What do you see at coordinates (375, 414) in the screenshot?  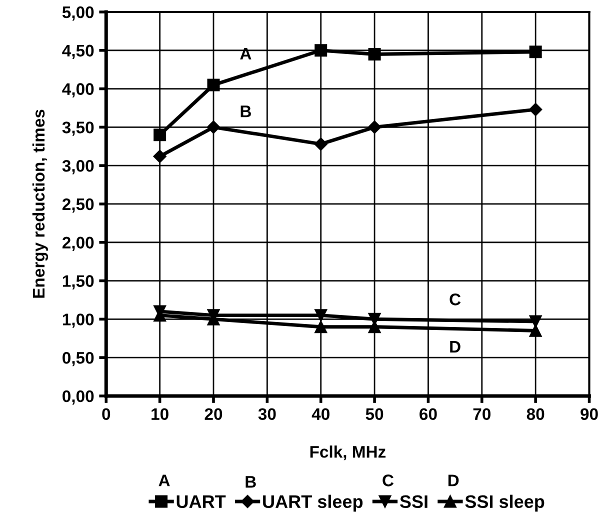 I see `x-tick-label: 50` at bounding box center [375, 414].